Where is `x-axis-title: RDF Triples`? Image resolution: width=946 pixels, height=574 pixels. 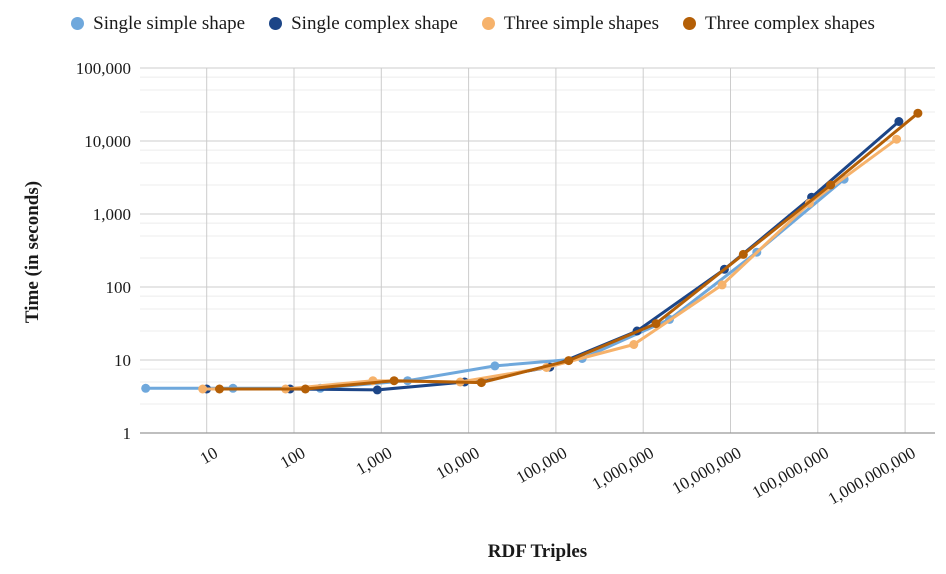
x-axis-title: RDF Triples is located at coordinates (537, 551).